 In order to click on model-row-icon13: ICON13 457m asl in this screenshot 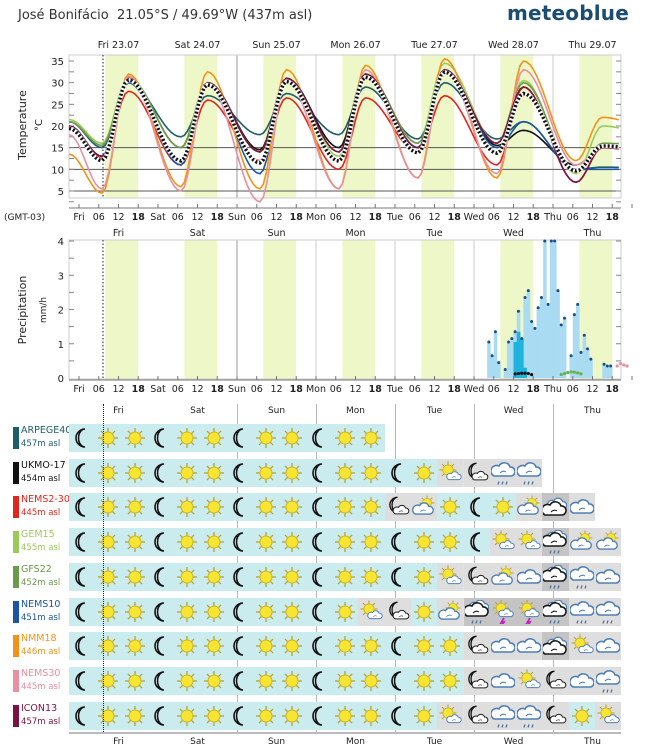, I will do `click(322, 715)`.